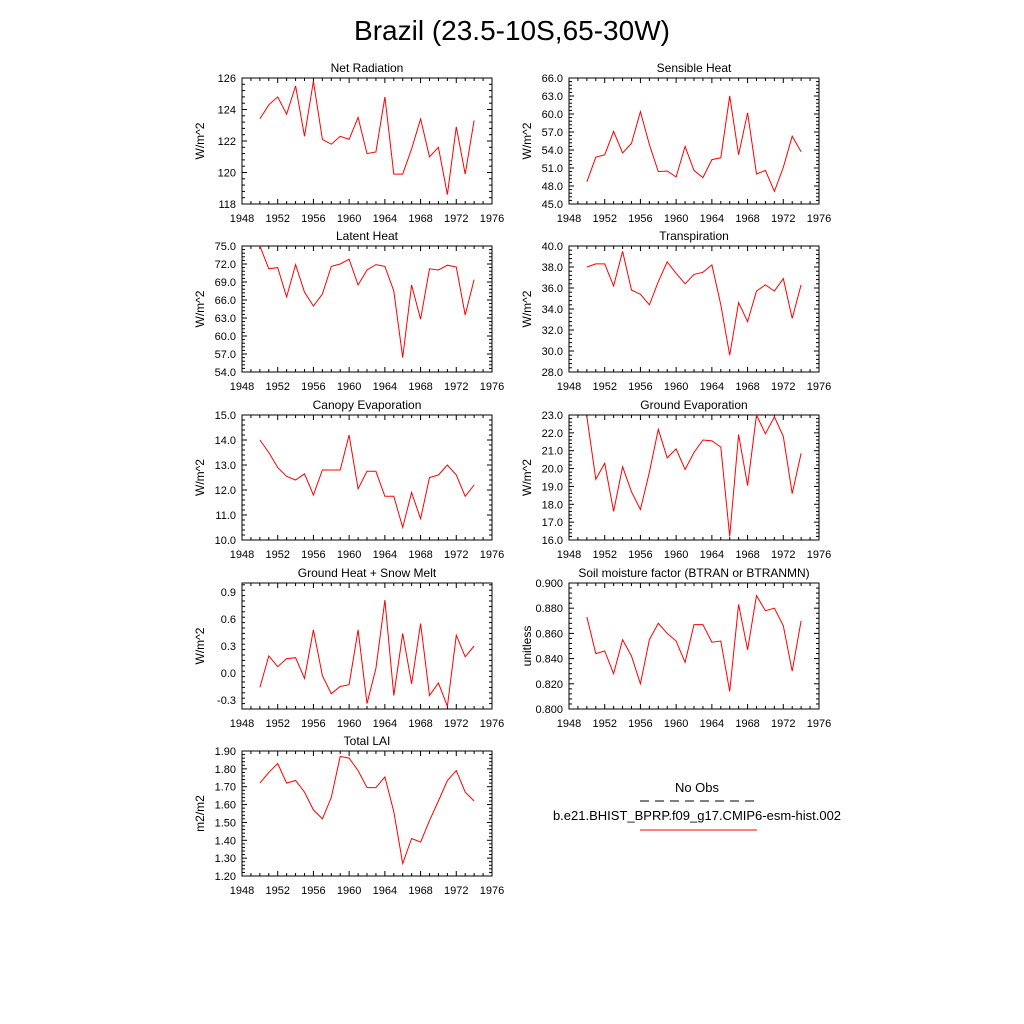 The width and height of the screenshot is (1024, 1024). What do you see at coordinates (549, 660) in the screenshot?
I see `y-tick-label: 0.840` at bounding box center [549, 660].